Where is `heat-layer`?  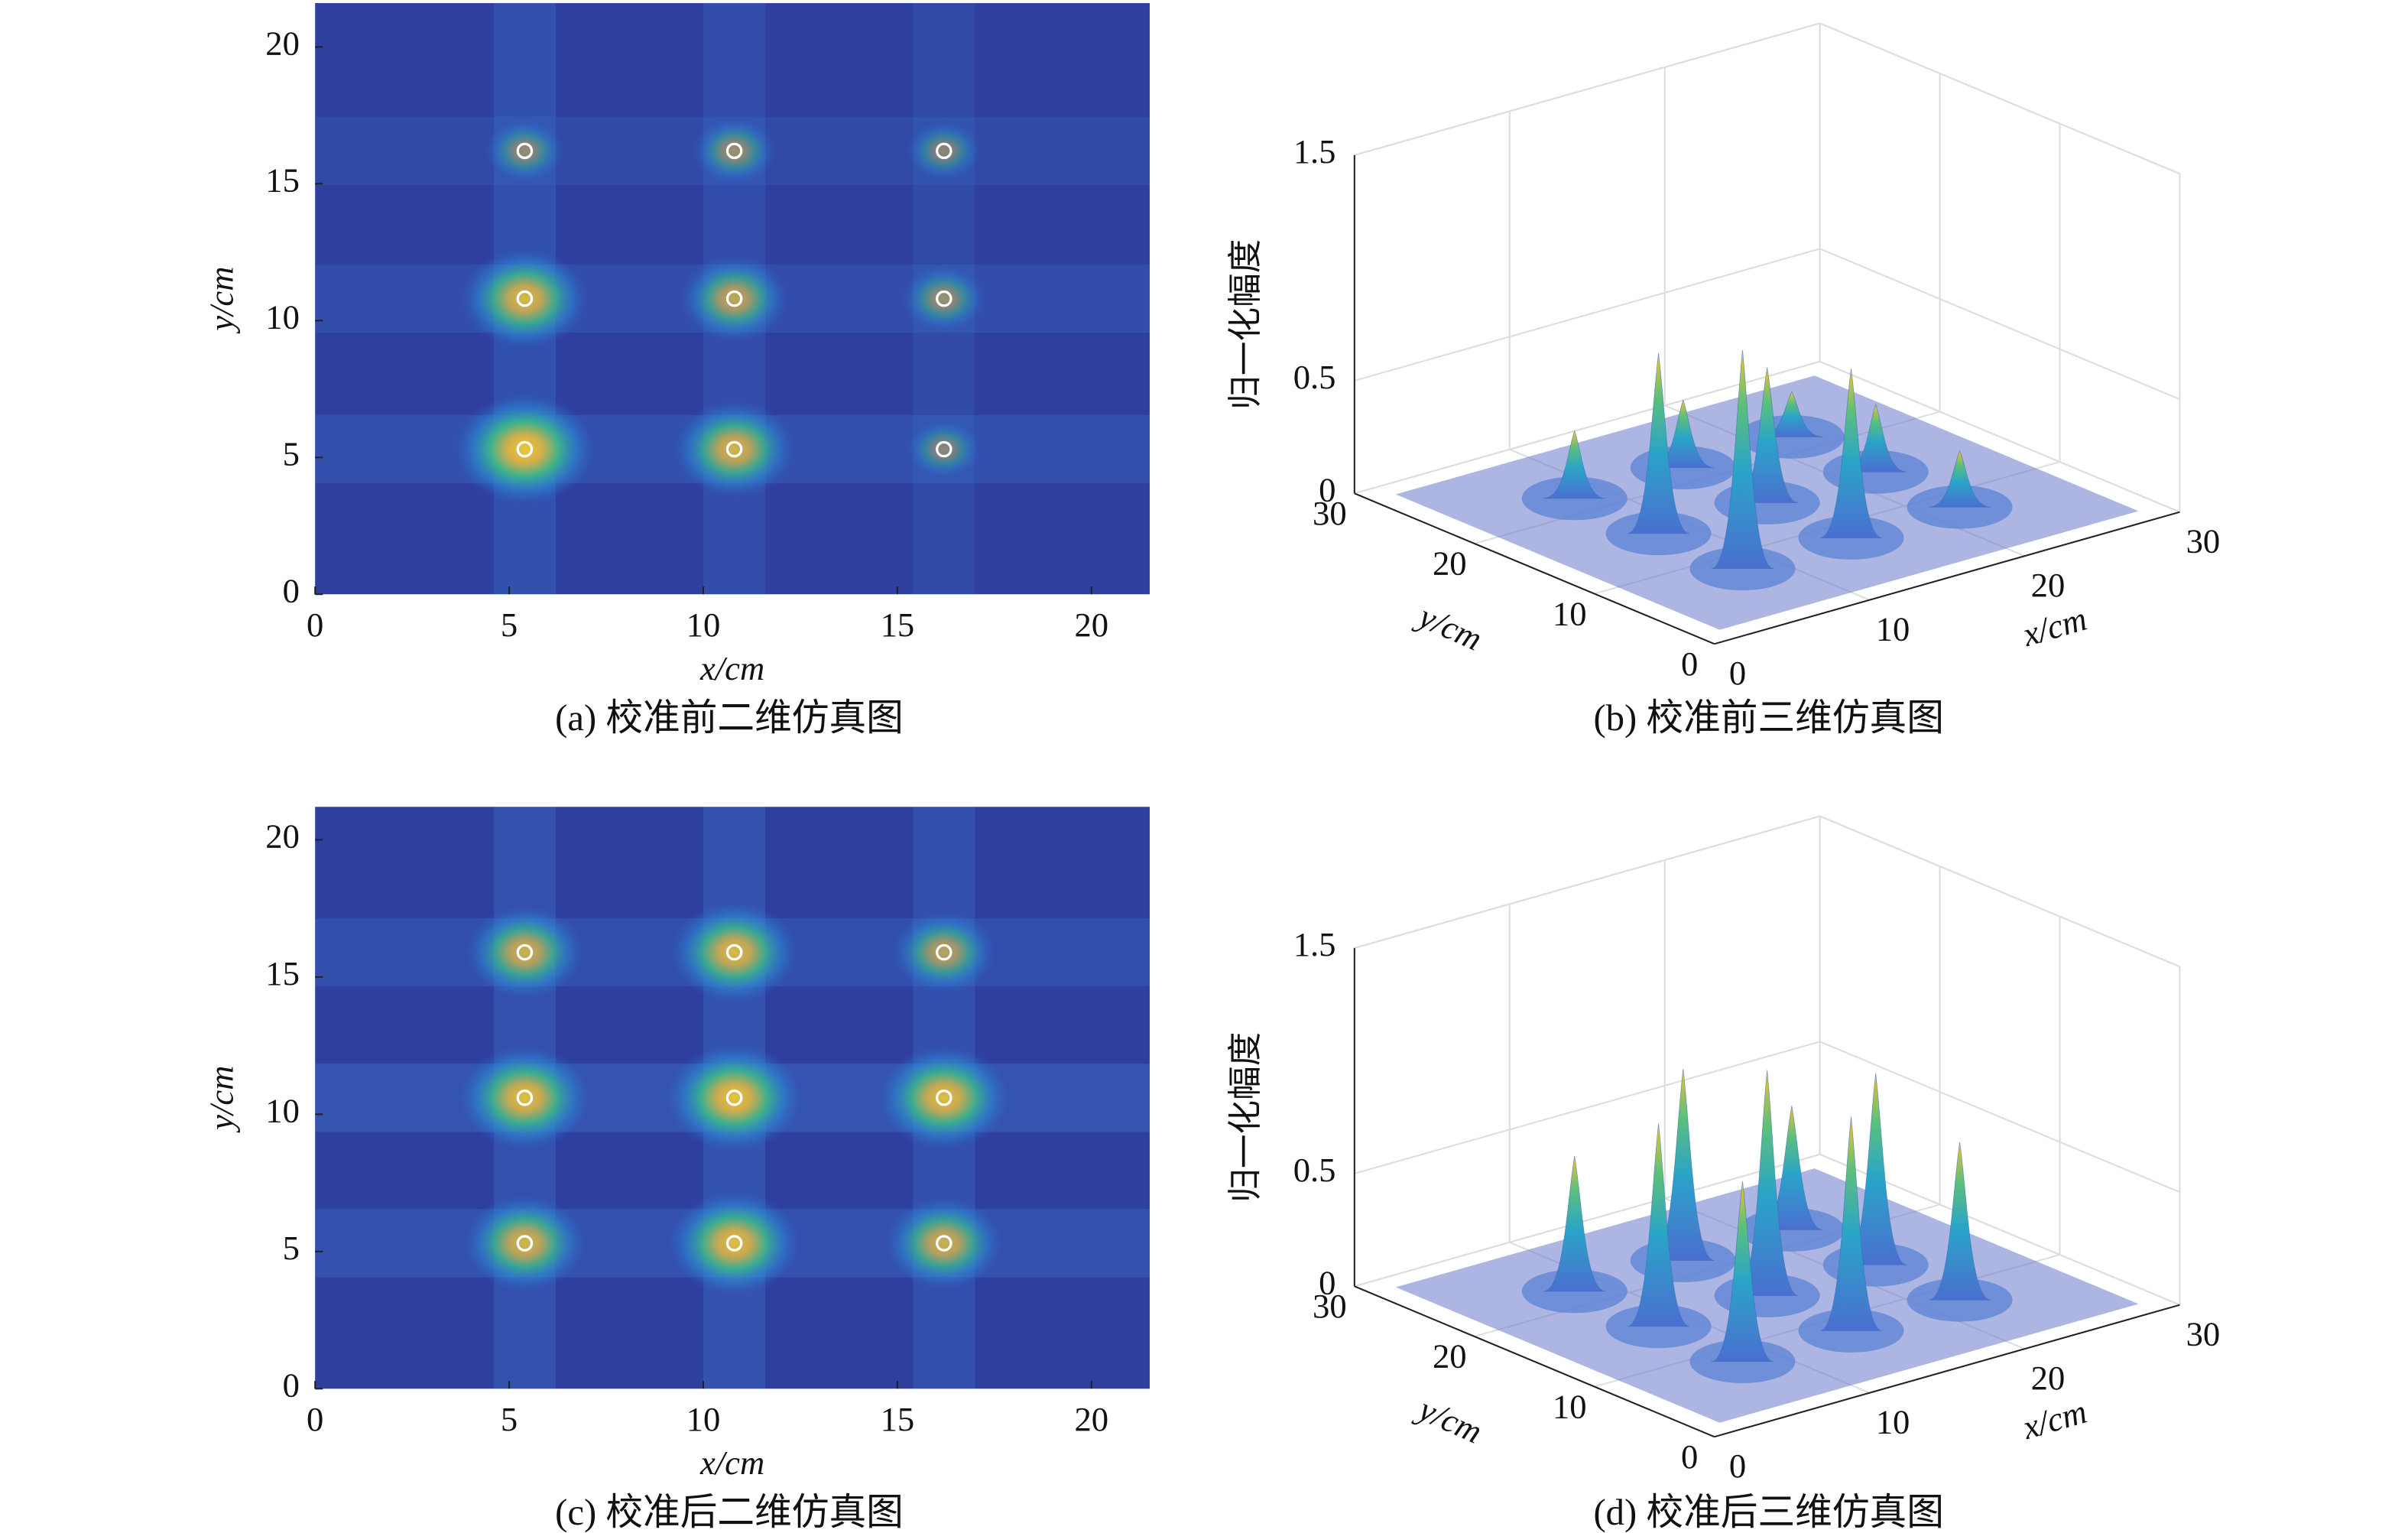
heat-layer is located at coordinates (733, 299).